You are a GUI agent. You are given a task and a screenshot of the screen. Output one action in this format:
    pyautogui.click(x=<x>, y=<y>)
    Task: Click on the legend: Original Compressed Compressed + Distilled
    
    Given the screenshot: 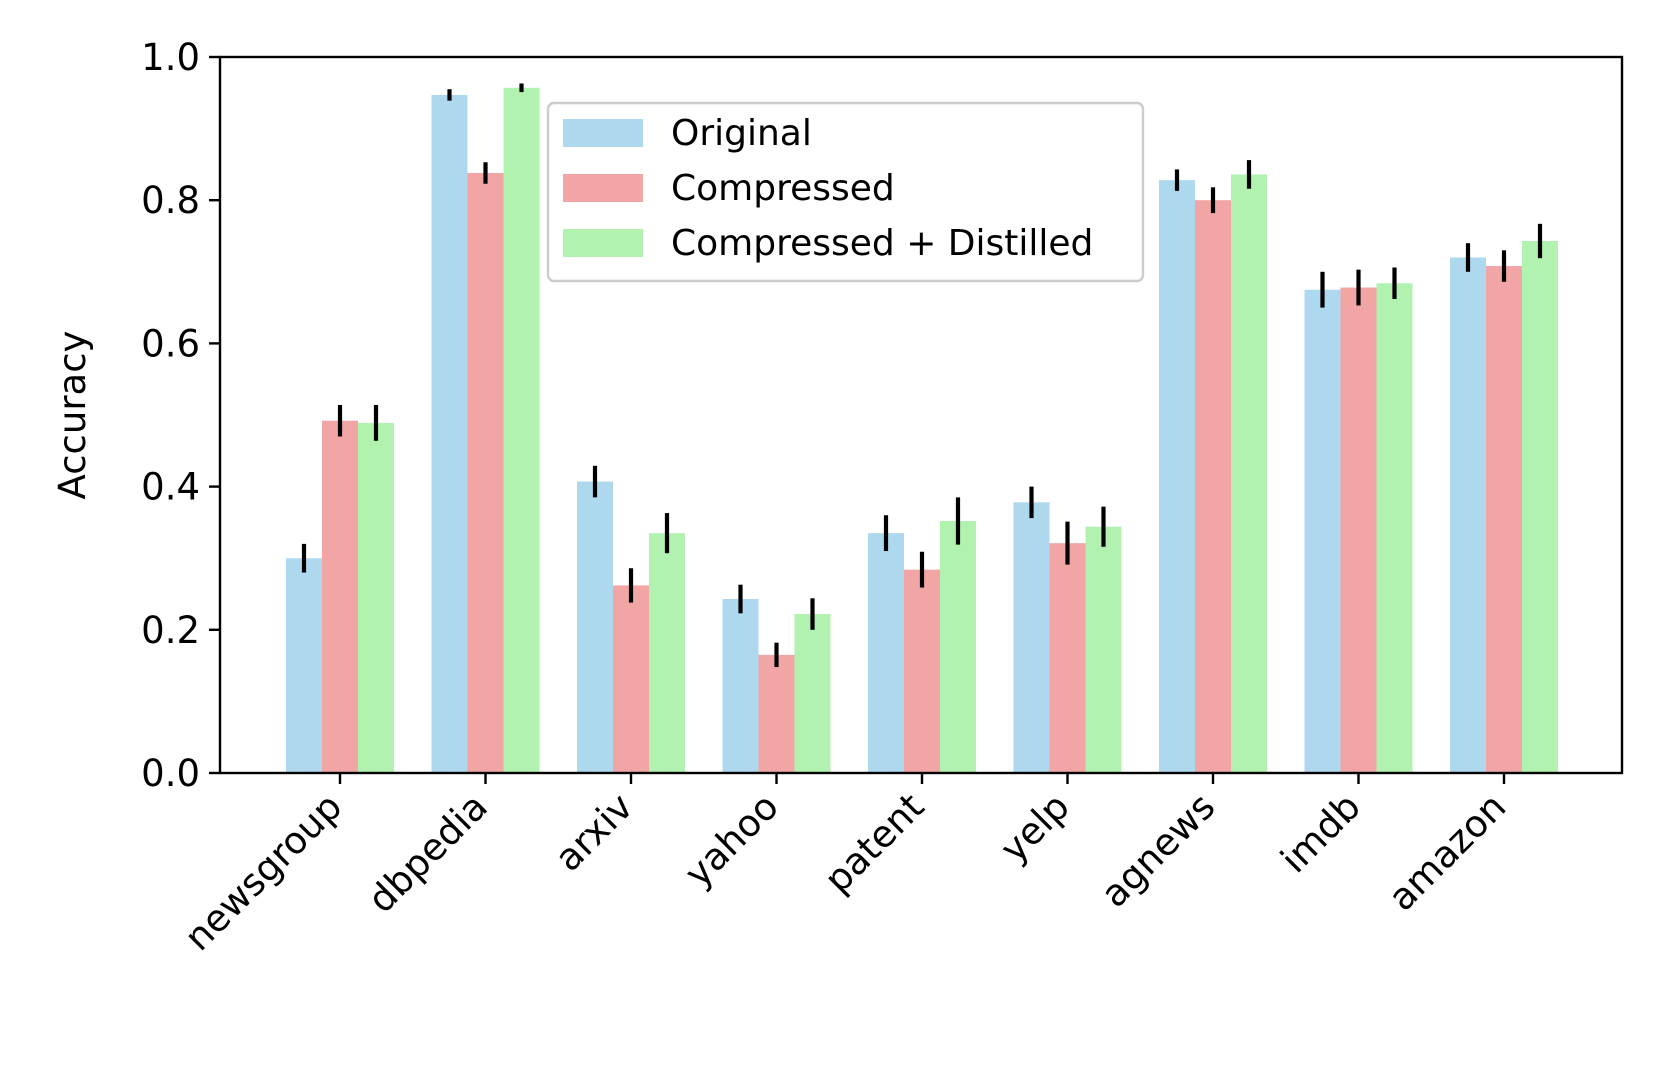 What is the action you would take?
    pyautogui.click(x=845, y=192)
    